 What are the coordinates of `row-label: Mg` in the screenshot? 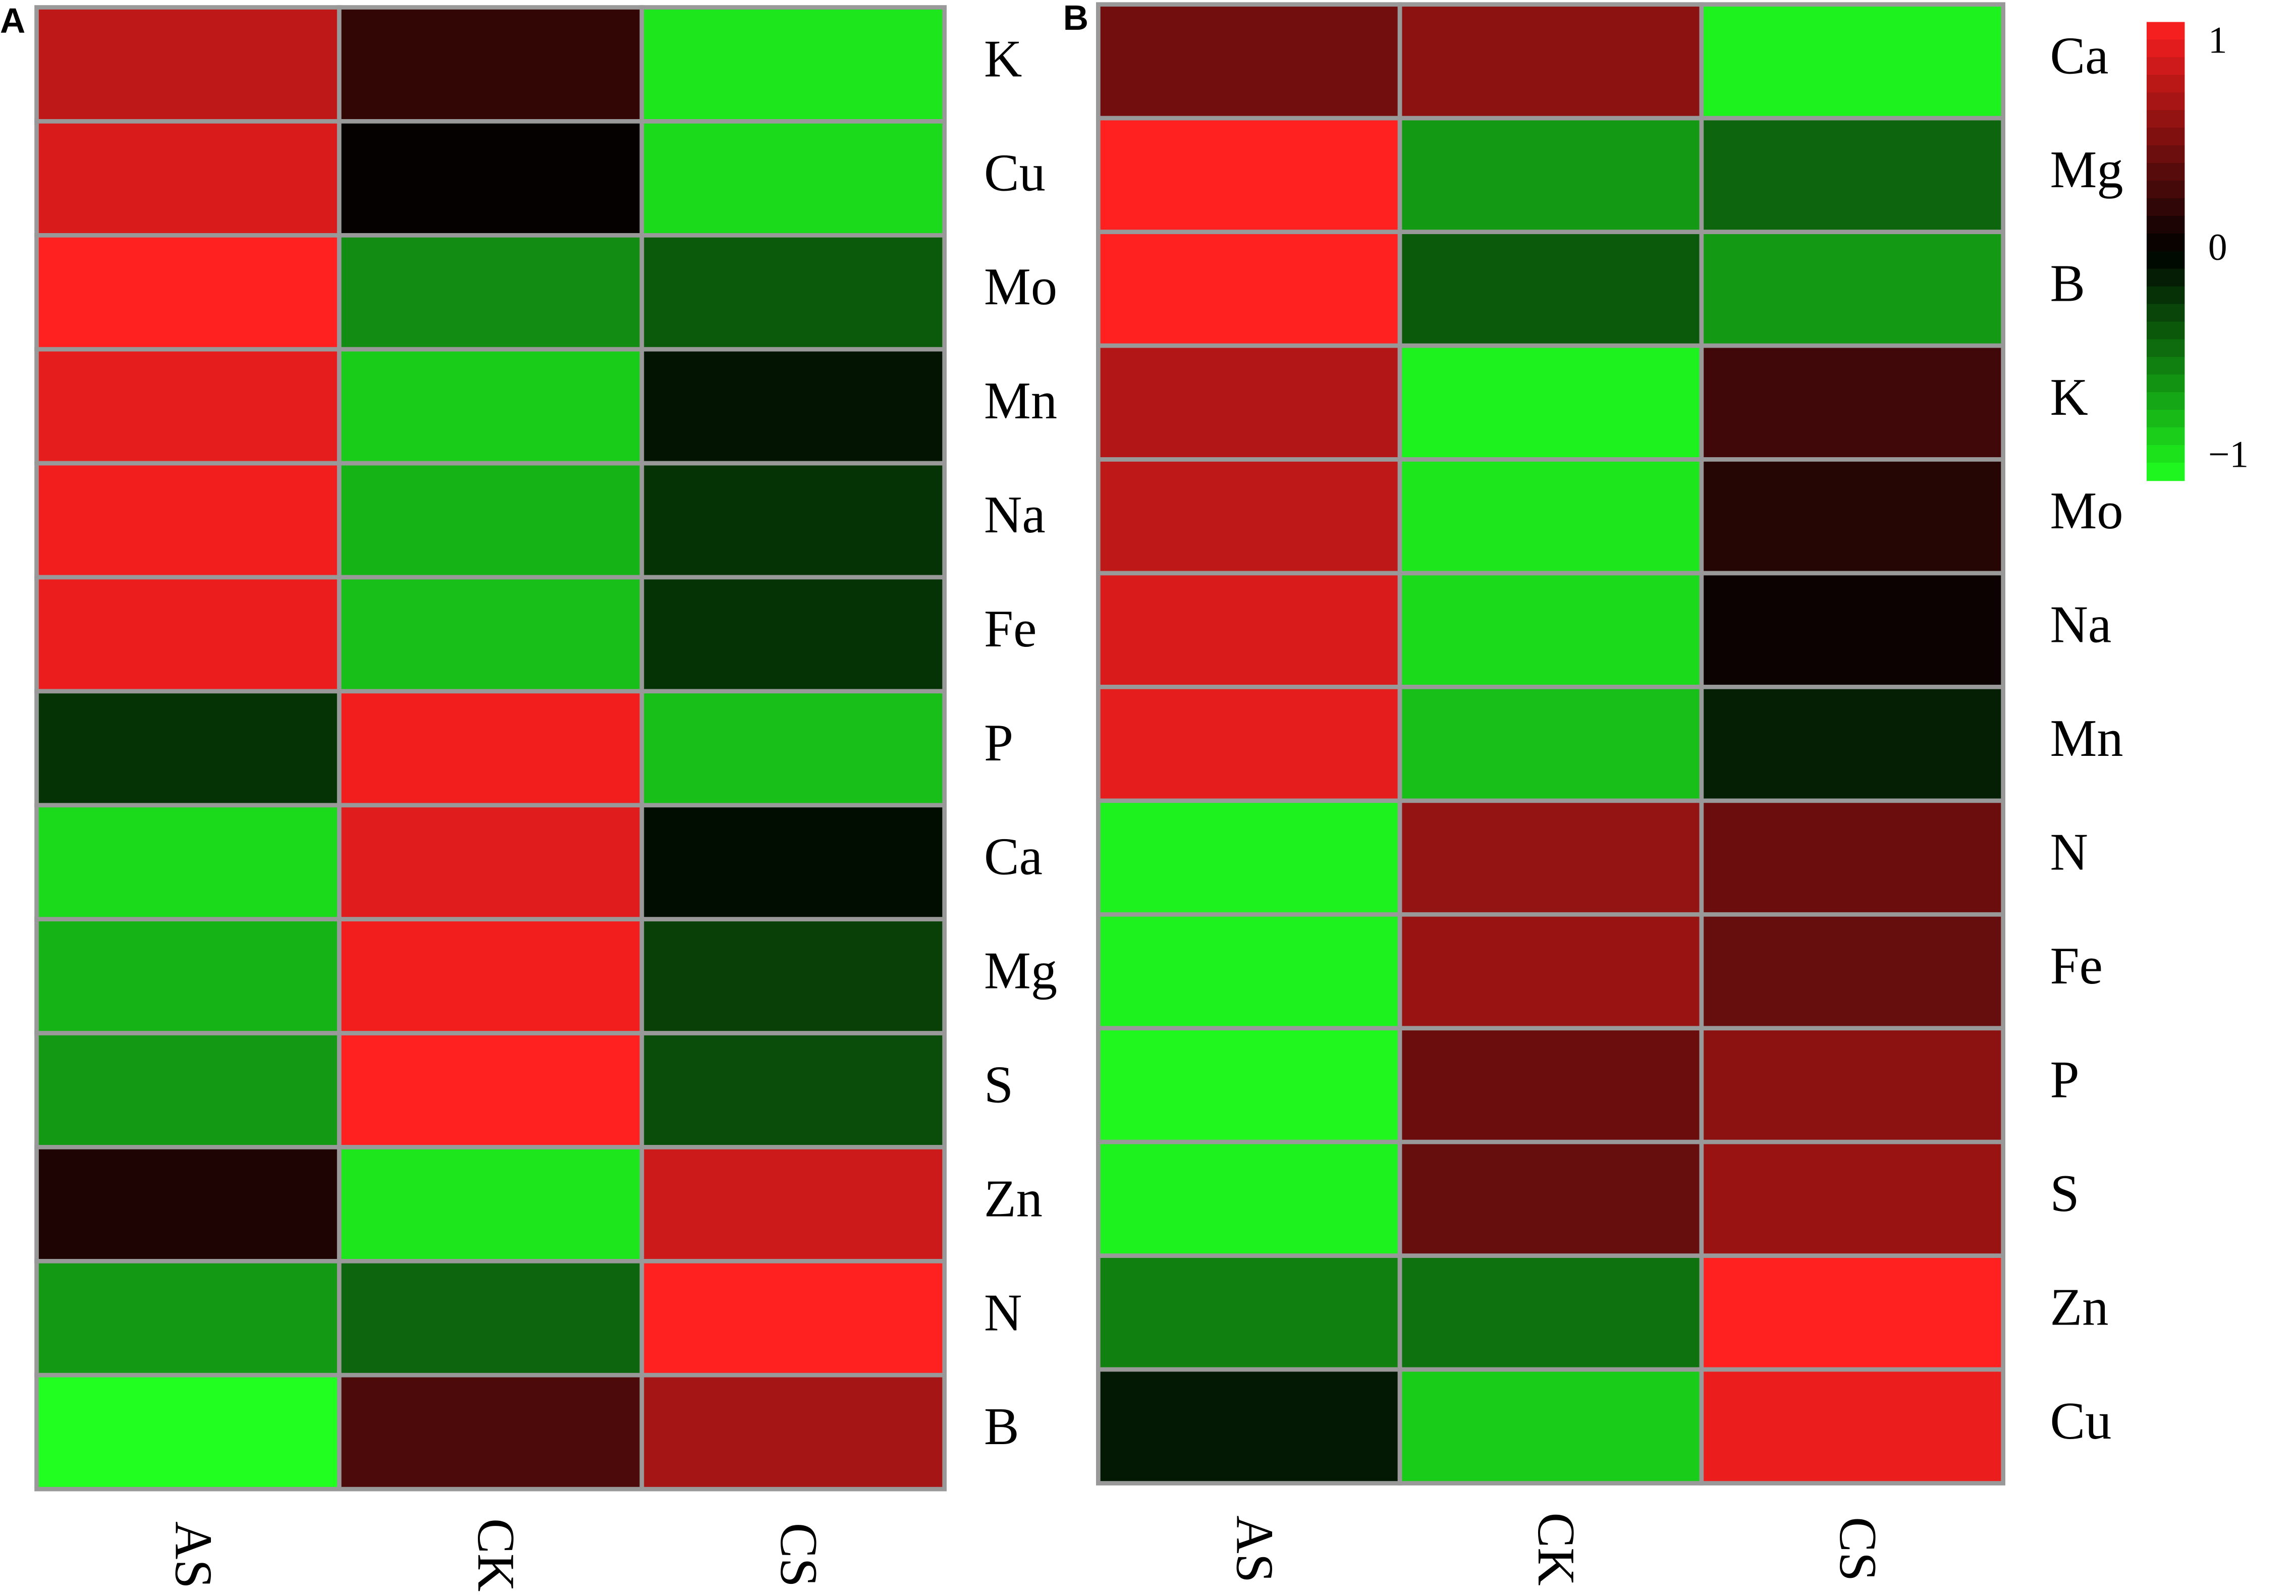 It's located at (2086, 169).